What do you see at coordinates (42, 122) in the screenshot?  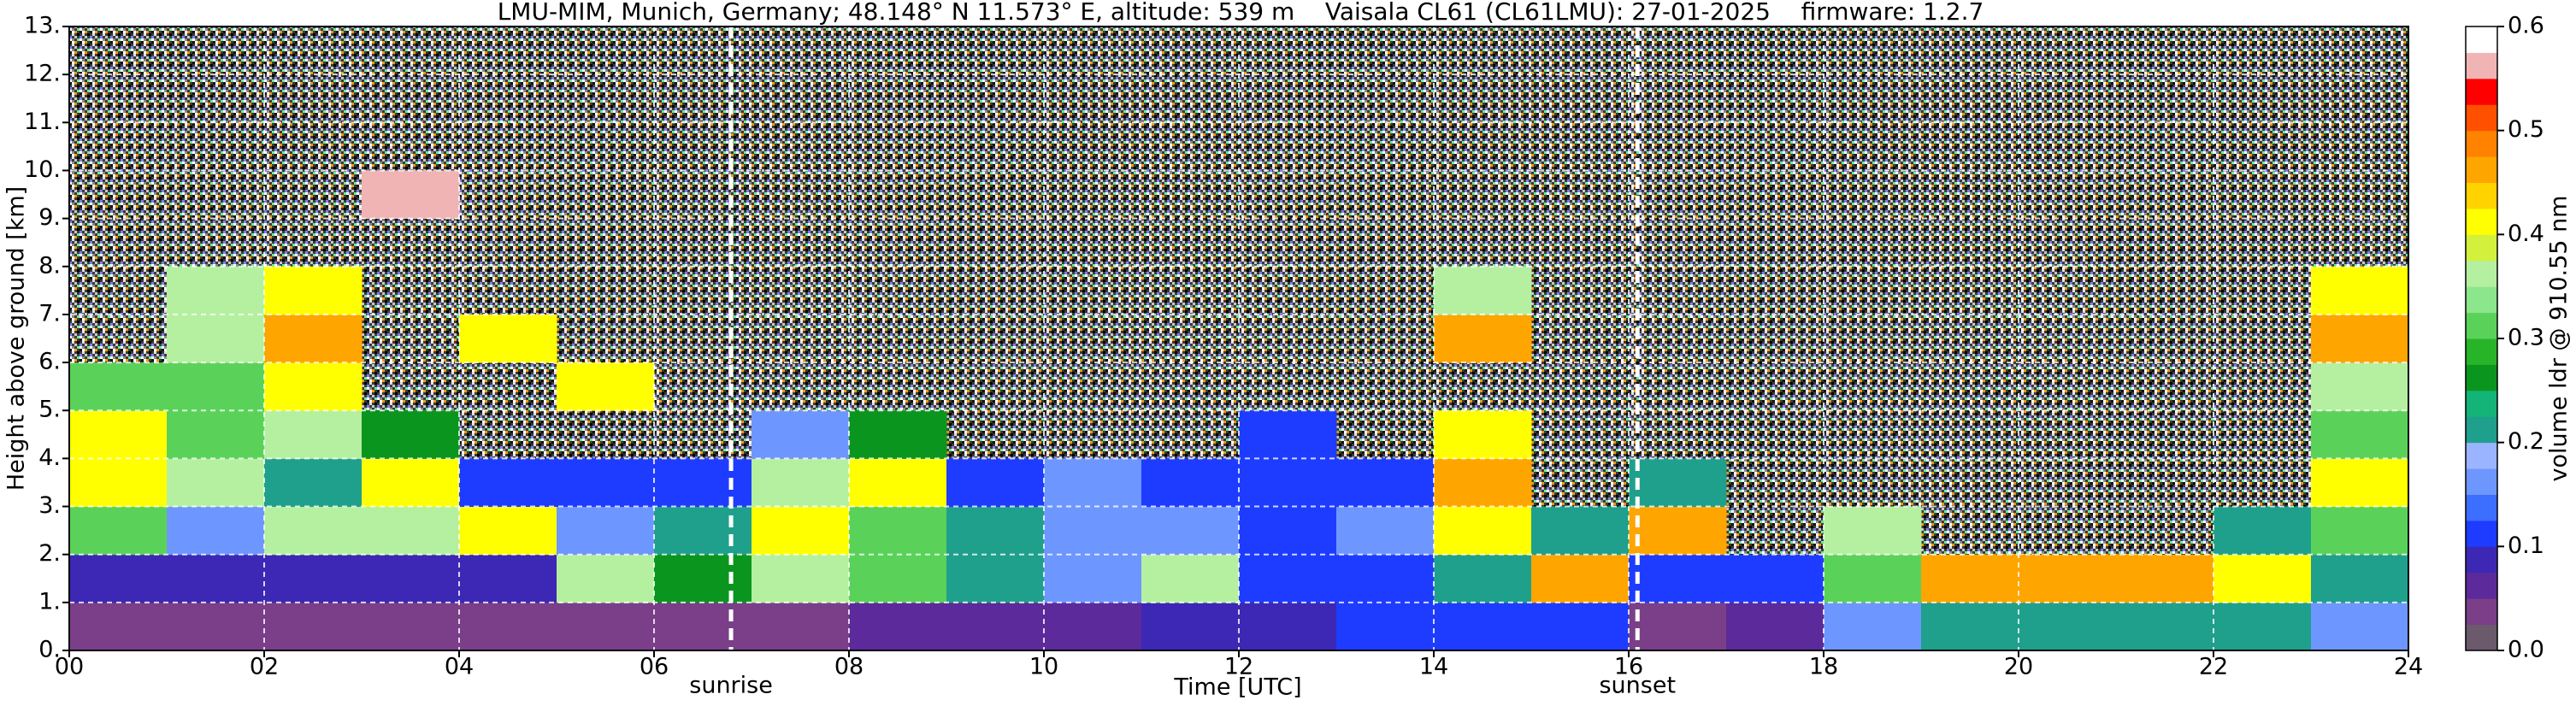 I see `y-tick-label: 11.` at bounding box center [42, 122].